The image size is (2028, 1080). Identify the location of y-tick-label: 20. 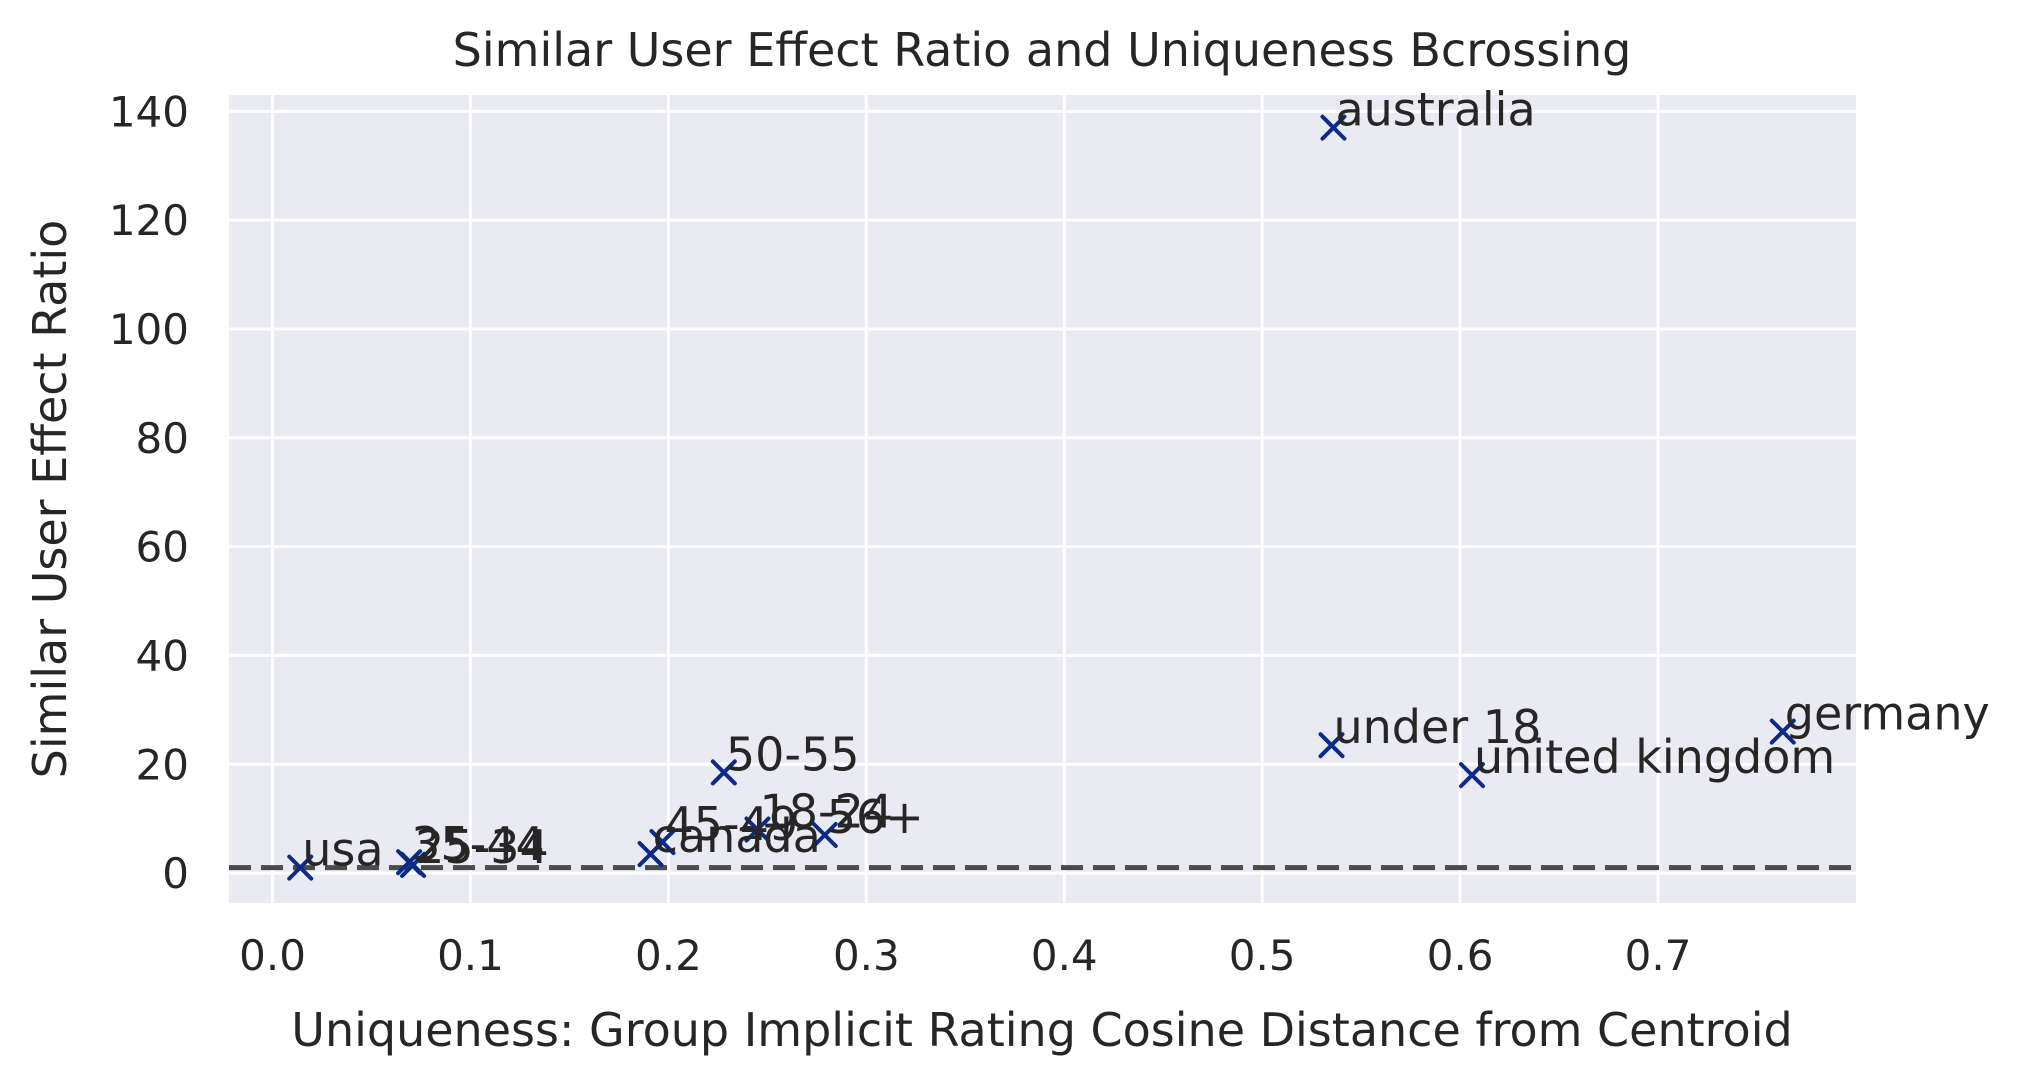
(162, 764).